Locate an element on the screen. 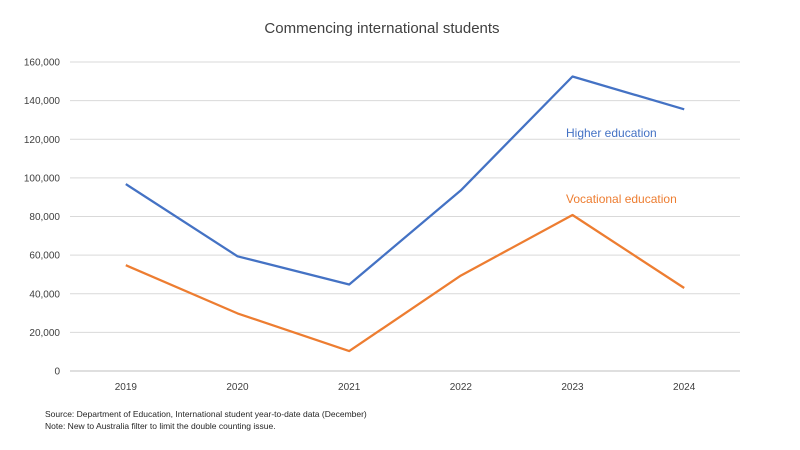  y-tick-label-8: 160,000 is located at coordinates (42, 63).